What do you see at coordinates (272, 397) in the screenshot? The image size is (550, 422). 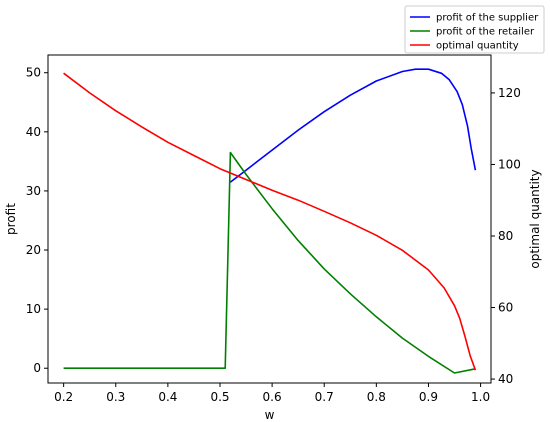 I see `x-tick-label: 0.6` at bounding box center [272, 397].